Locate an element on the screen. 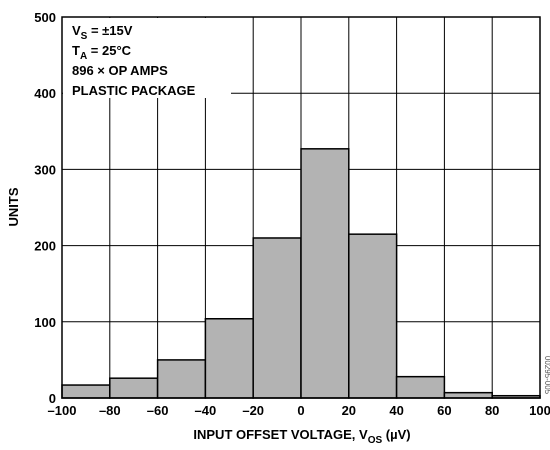  annotation-sample-count: 896 × OP AMPS is located at coordinates (120, 70).